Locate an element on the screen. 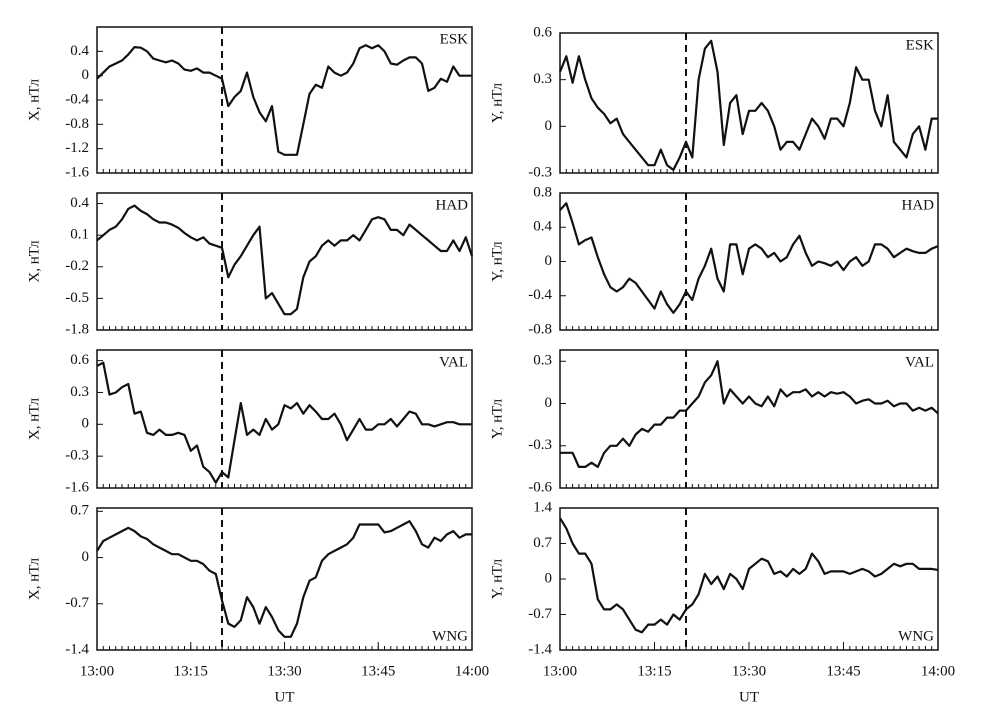 This screenshot has height=719, width=990. panel: 0.6 0.3 0 -0.3 Y, нТл ESK is located at coordinates (714, 102).